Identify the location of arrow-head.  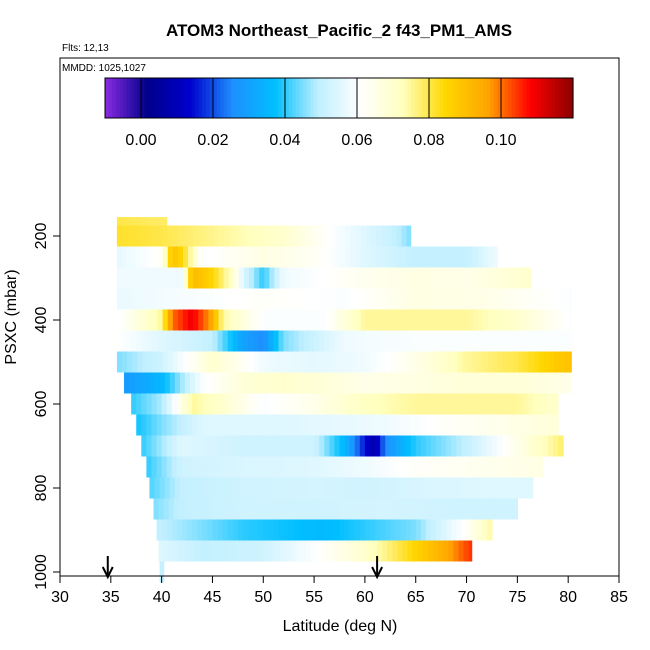
(377, 573).